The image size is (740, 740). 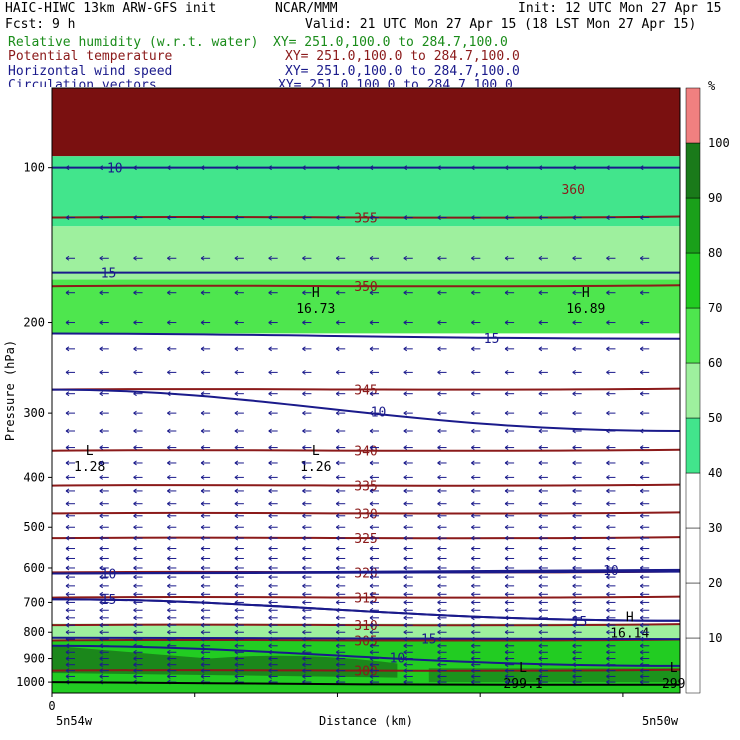 What do you see at coordinates (365, 672) in the screenshot?
I see `theta-label-300: 300` at bounding box center [365, 672].